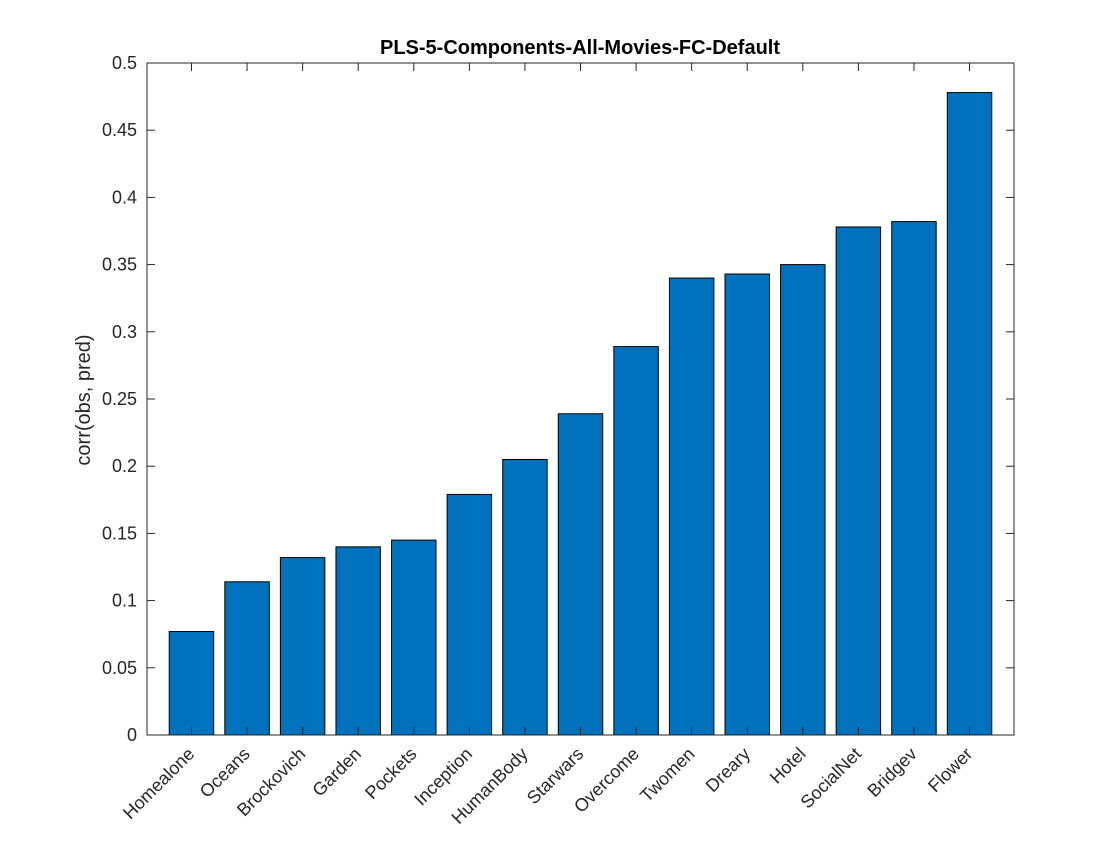 This screenshot has width=1120, height=845. I want to click on y-tick-label: 0.5, so click(124, 63).